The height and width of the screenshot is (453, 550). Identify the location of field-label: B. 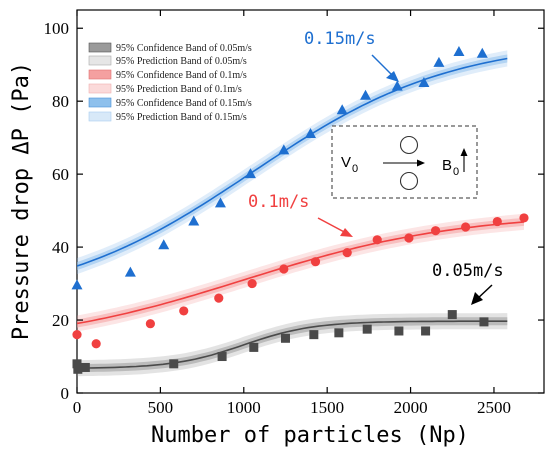
(447, 165).